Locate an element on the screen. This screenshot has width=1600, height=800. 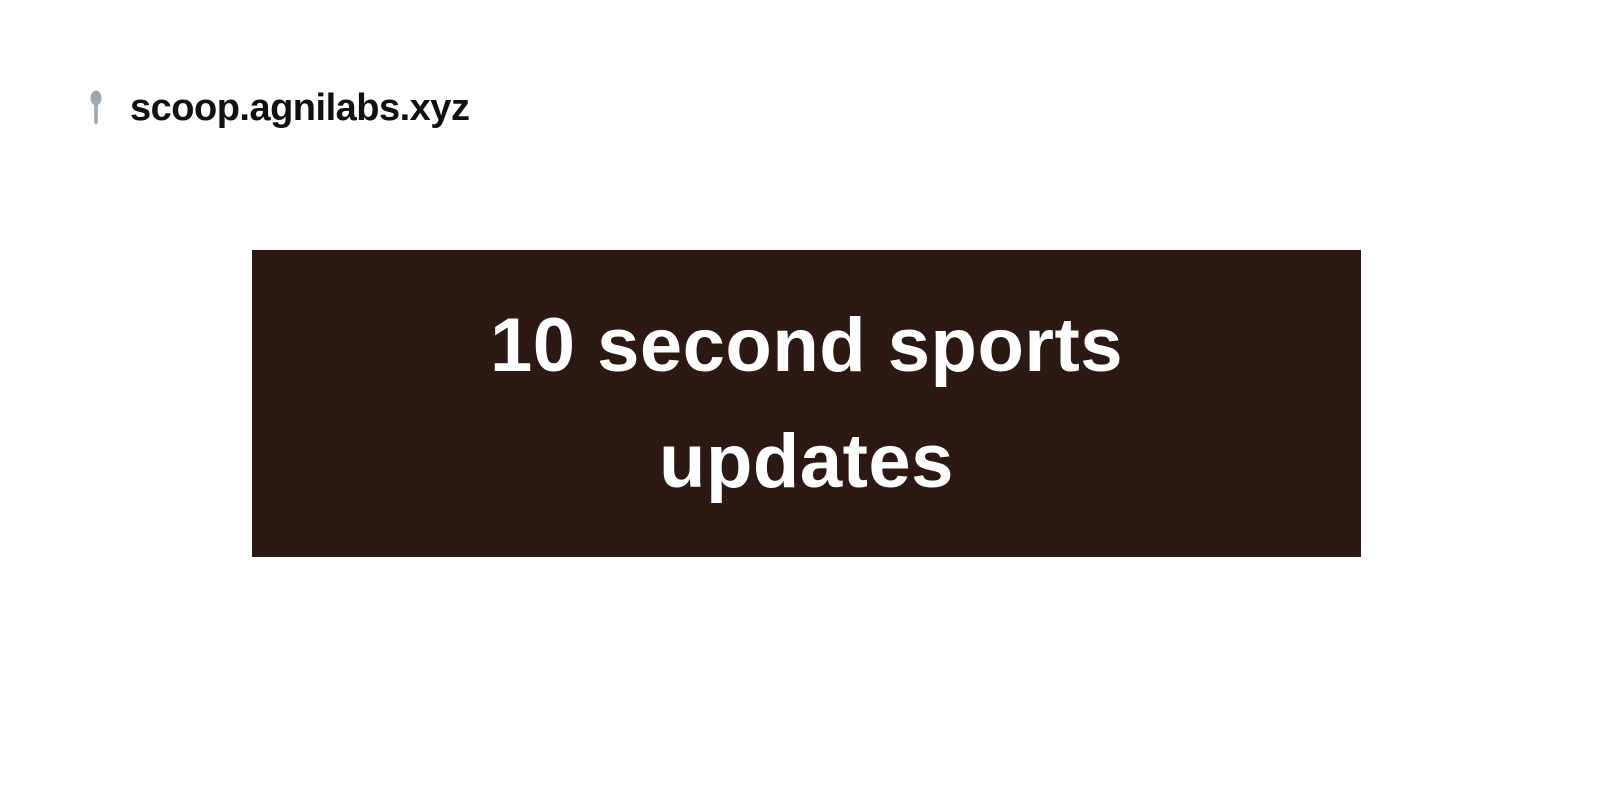
spoon-icon is located at coordinates (96, 108).